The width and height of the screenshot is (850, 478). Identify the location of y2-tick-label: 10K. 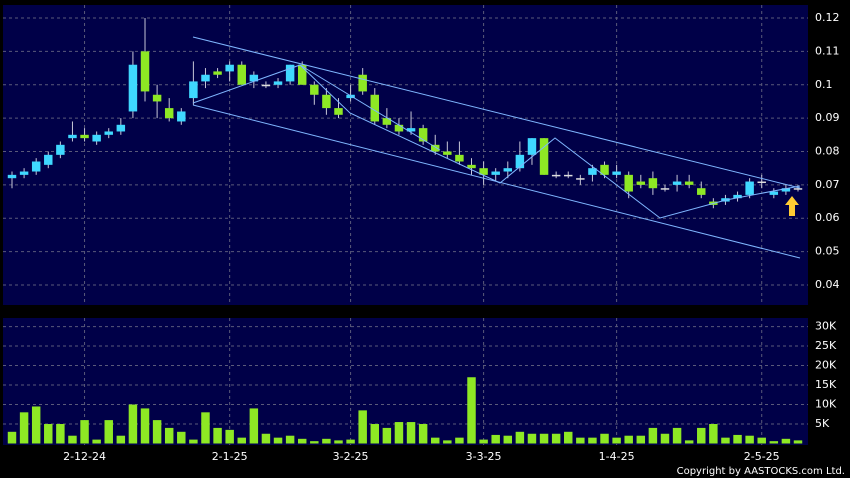
(826, 404).